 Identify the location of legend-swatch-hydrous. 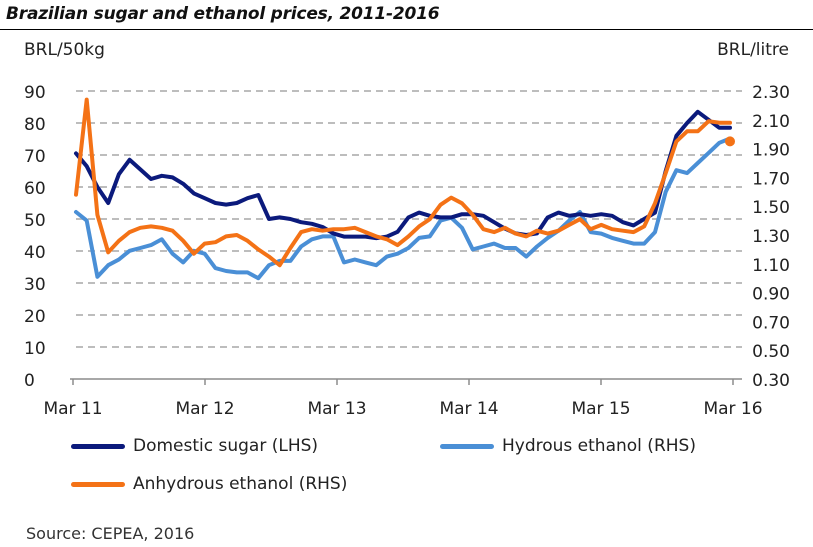
(467, 446).